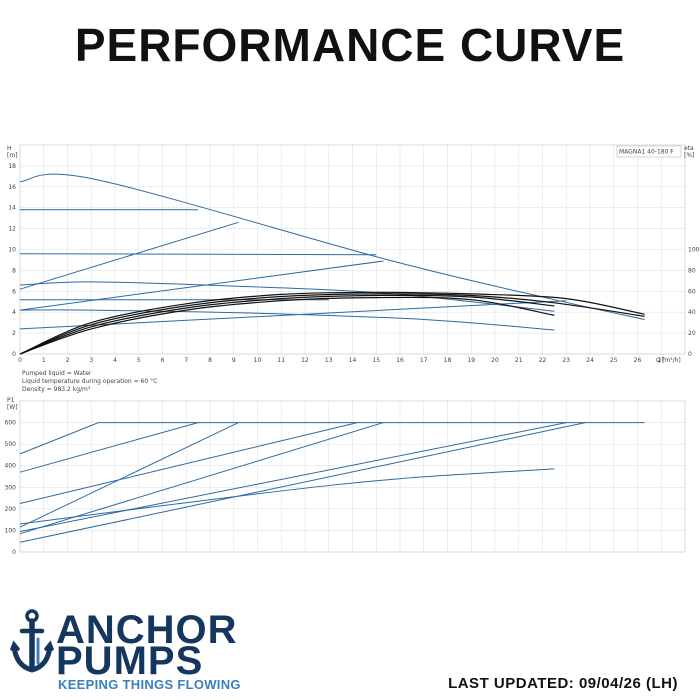 This screenshot has height=700, width=700. Describe the element at coordinates (400, 360) in the screenshot. I see `x-tick-label: 16` at that location.